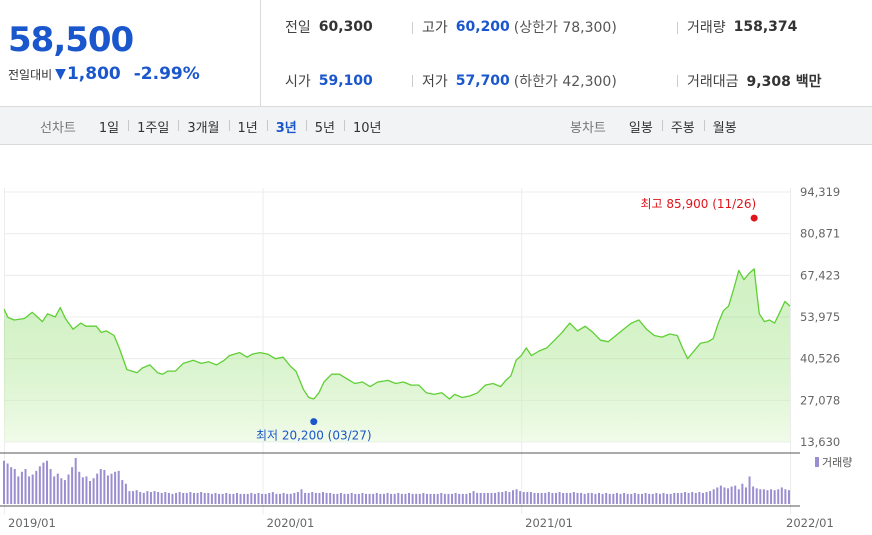 This screenshot has width=872, height=535. What do you see at coordinates (810, 523) in the screenshot?
I see `x-tick-label: 2022/01` at bounding box center [810, 523].